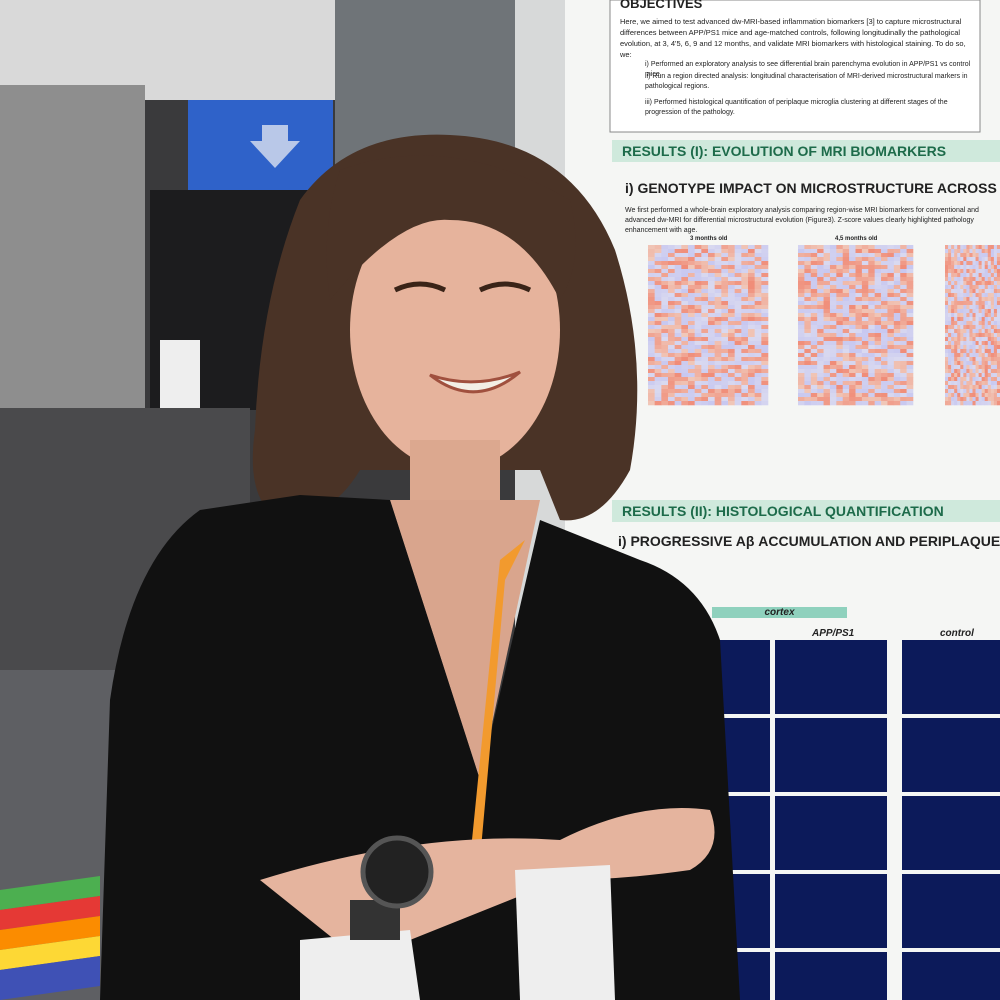  I want to click on heatmap-label: 4,5 months old, so click(856, 239).